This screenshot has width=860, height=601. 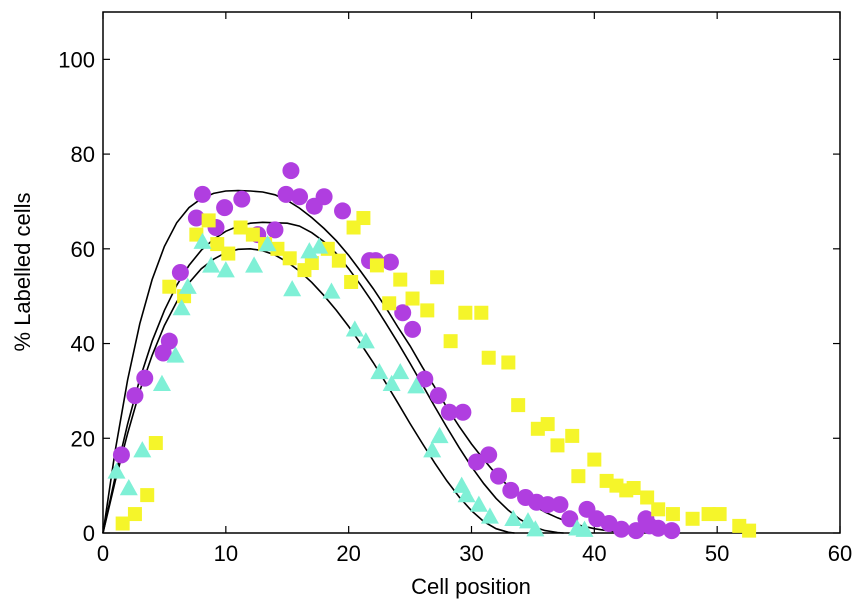 I want to click on x-tick-label: 20, so click(x=348, y=553).